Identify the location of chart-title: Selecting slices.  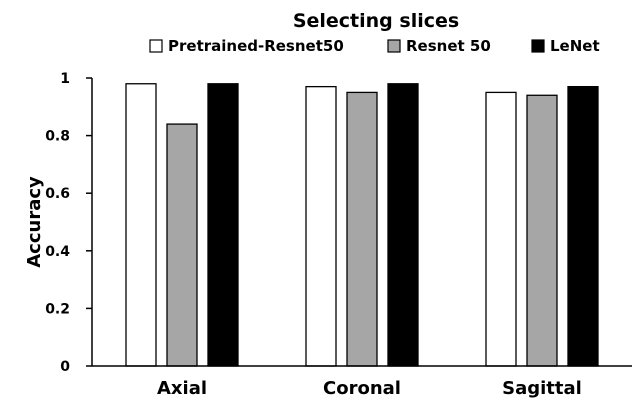
(376, 21).